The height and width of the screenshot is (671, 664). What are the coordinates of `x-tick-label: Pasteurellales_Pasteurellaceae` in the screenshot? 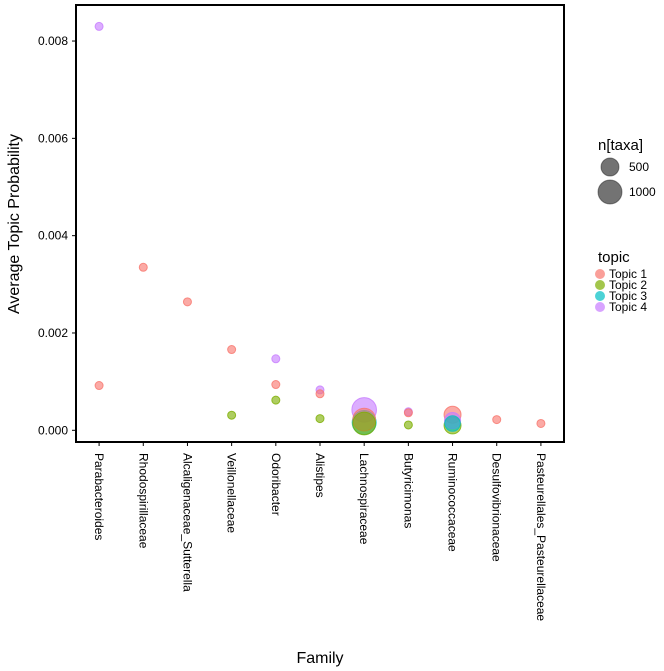 It's located at (541, 537).